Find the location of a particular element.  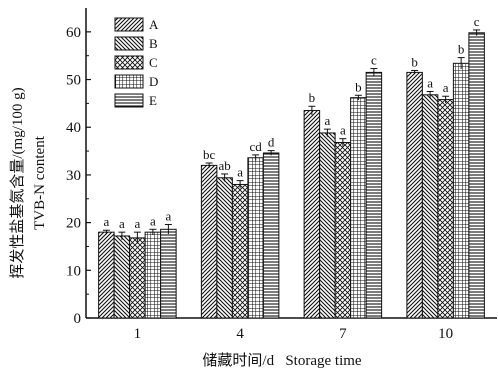

x-axis-label: 储藏时间/d Storage time is located at coordinates (281, 360).